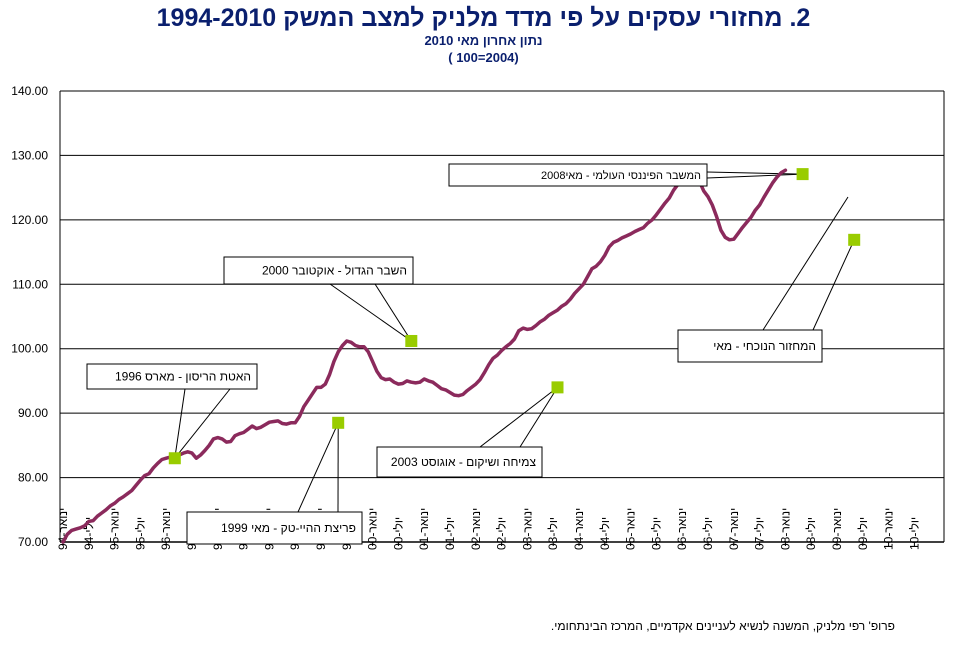 This screenshot has height=668, width=967. I want to click on x-tick-label: יולי-10, so click(914, 533).